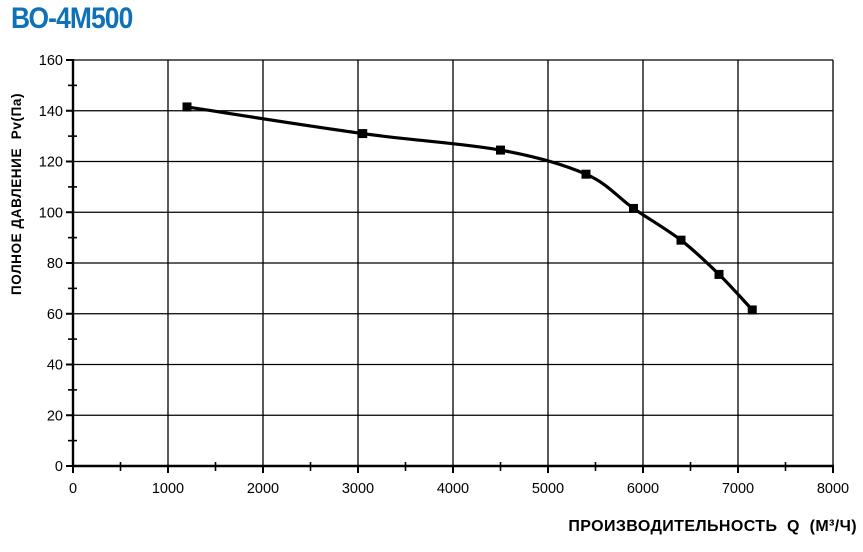 Image resolution: width=863 pixels, height=552 pixels. What do you see at coordinates (51, 163) in the screenshot?
I see `y-tick-label: 120` at bounding box center [51, 163].